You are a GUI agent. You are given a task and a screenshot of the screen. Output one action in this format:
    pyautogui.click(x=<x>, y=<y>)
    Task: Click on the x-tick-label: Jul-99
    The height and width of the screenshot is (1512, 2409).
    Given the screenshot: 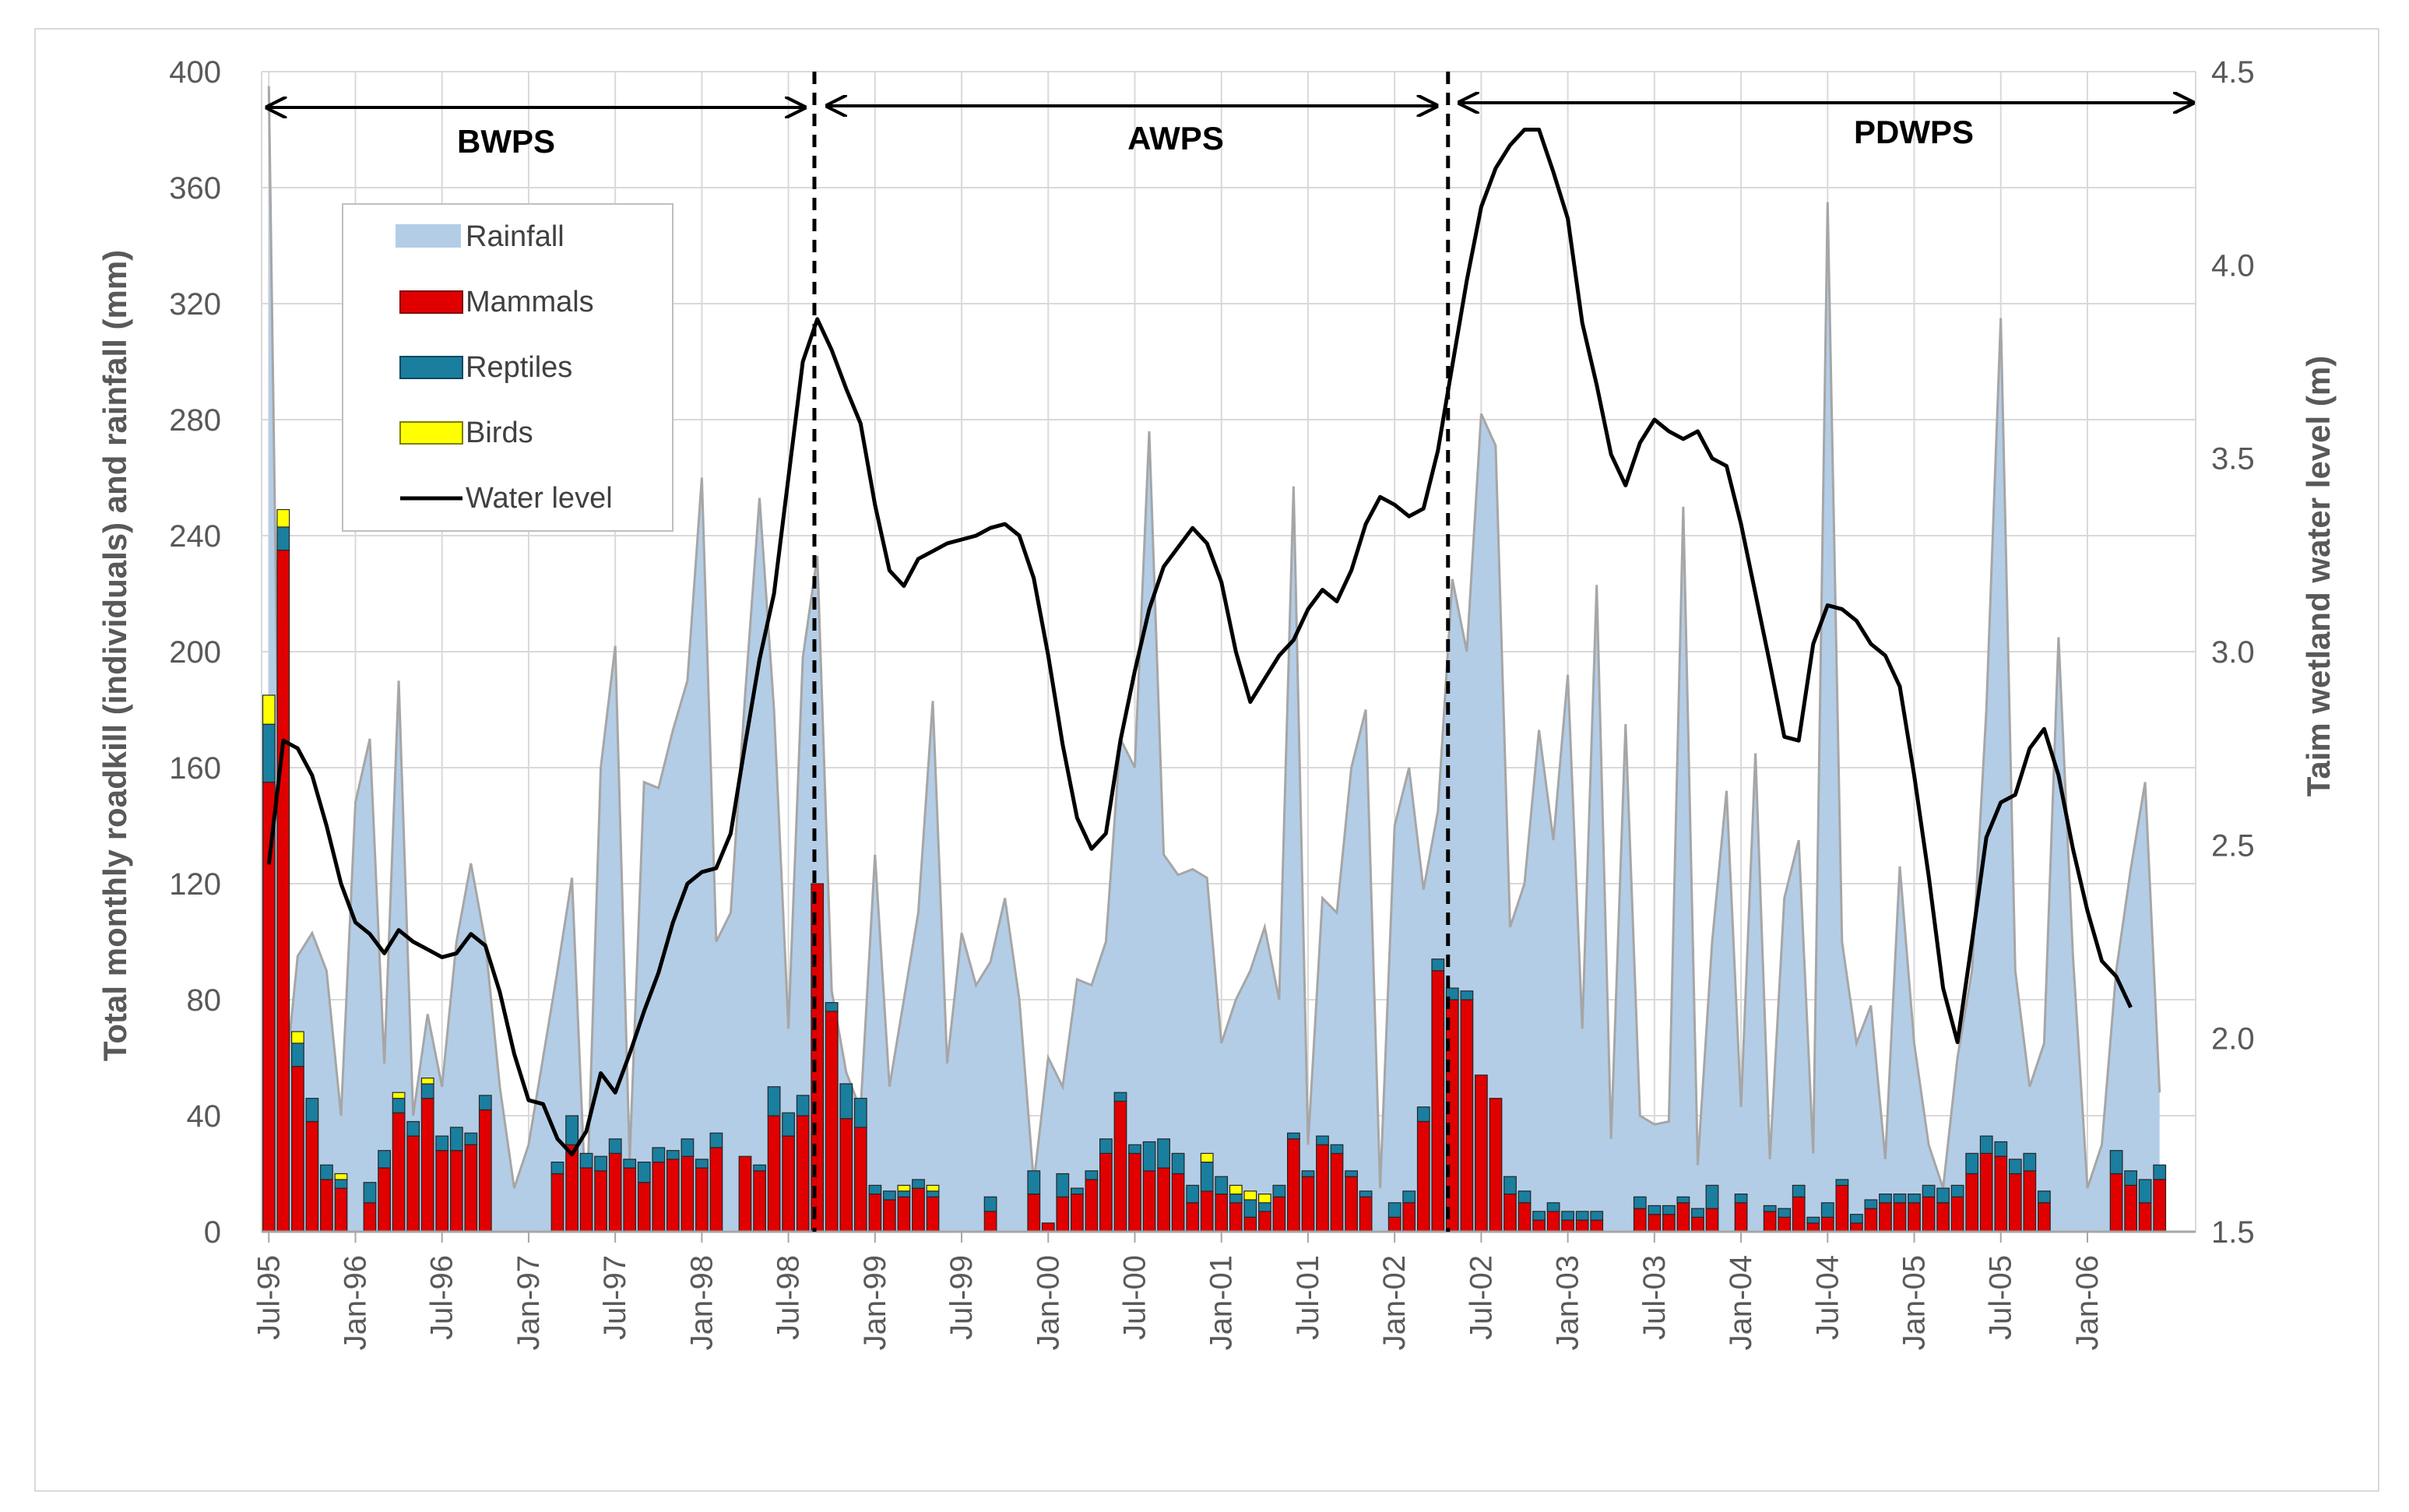 What is the action you would take?
    pyautogui.click(x=962, y=1297)
    